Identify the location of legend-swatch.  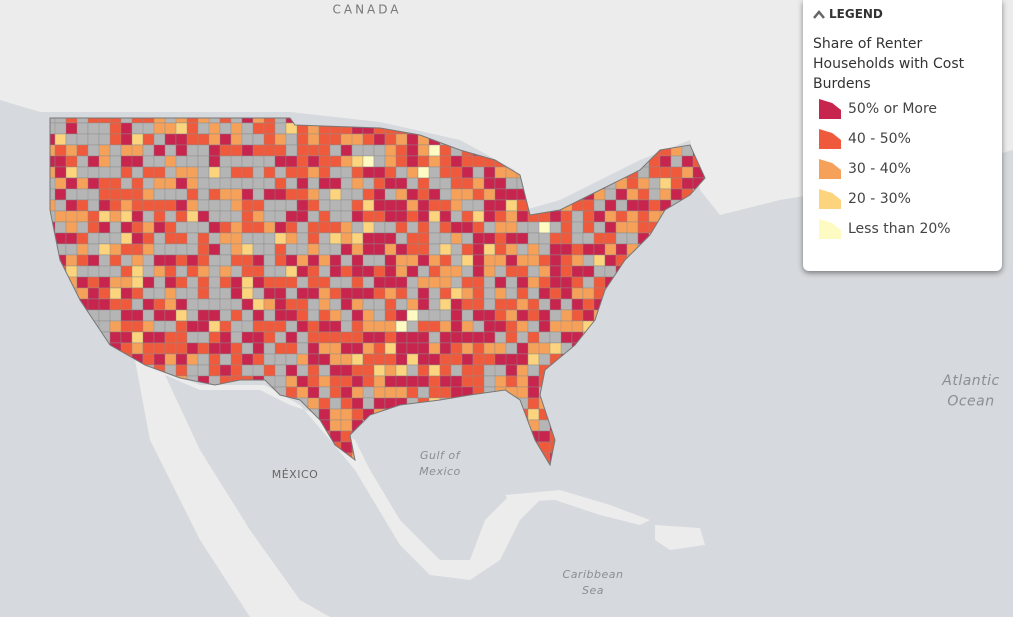
(830, 229).